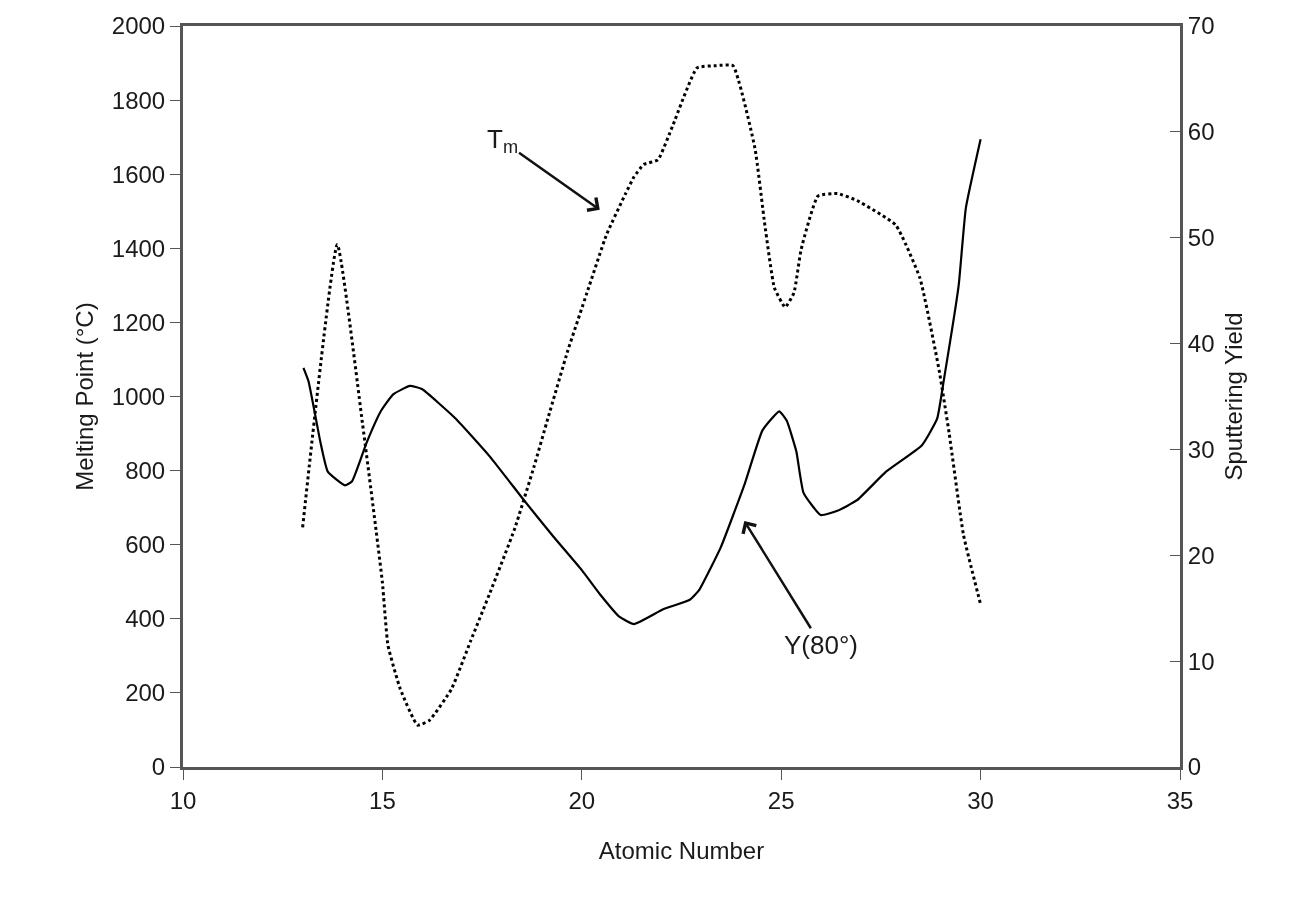 The image size is (1313, 904). I want to click on y-tick-label: 1400, so click(138, 248).